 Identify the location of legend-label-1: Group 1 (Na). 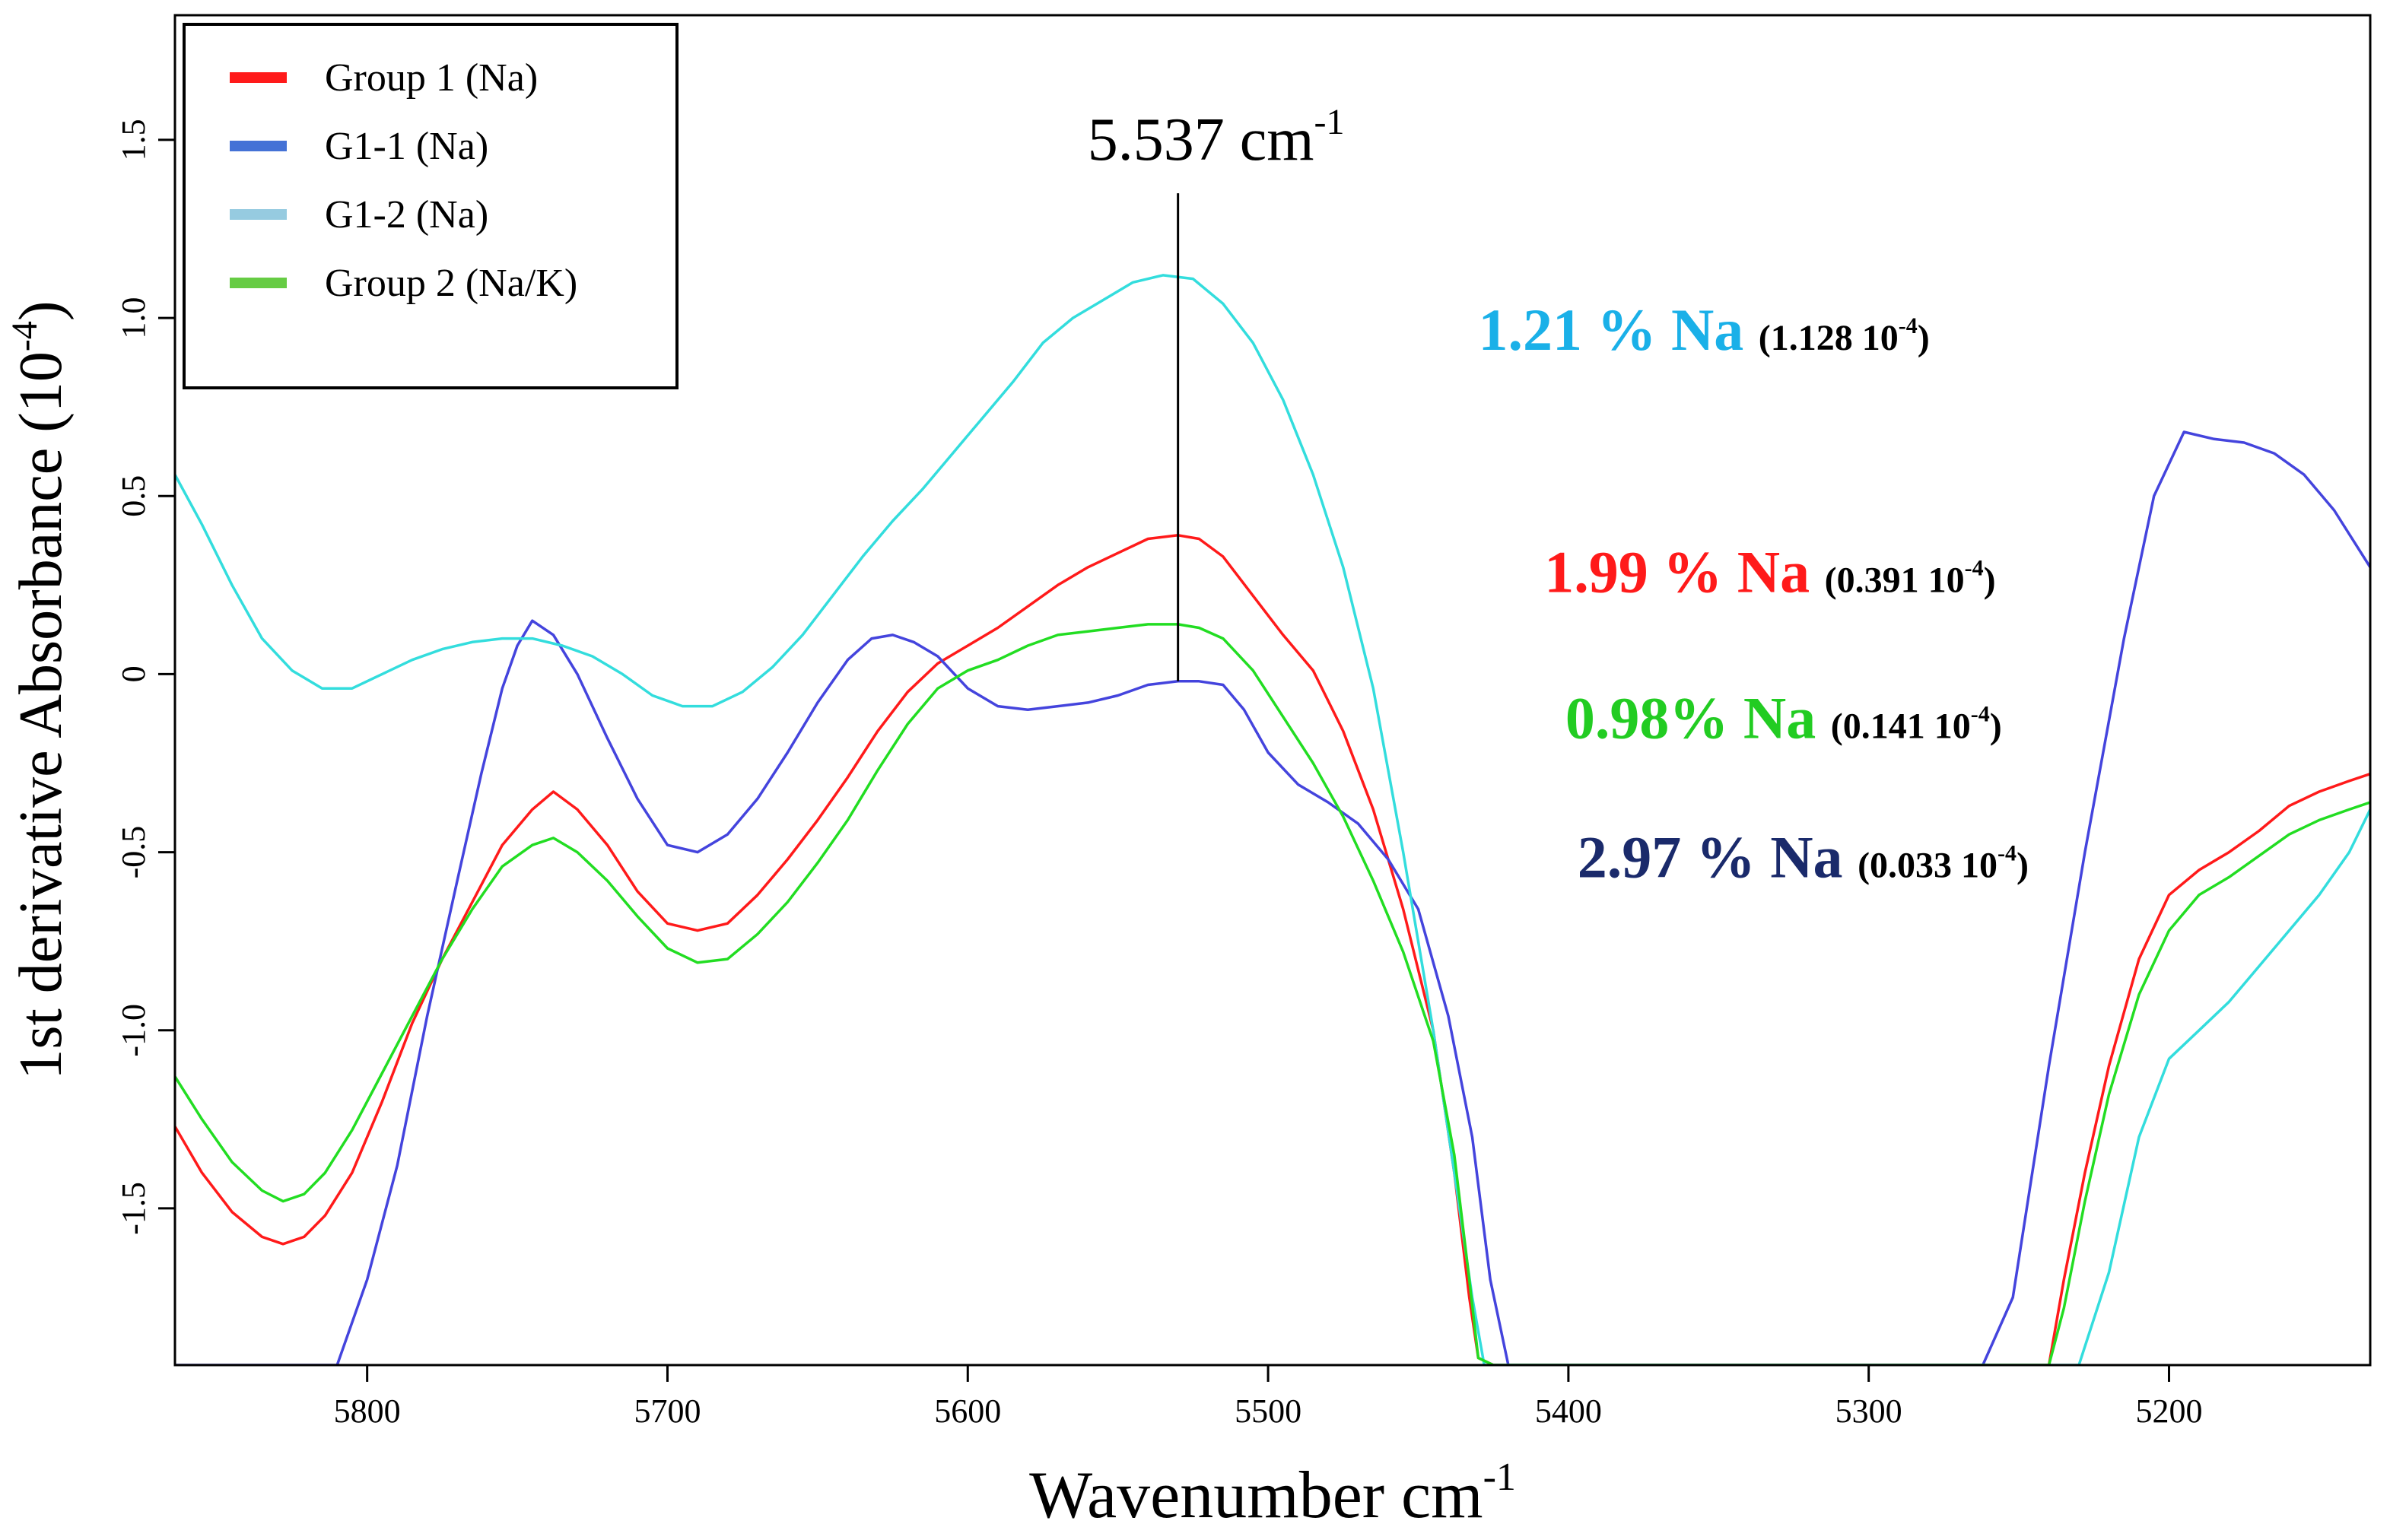
(432, 78).